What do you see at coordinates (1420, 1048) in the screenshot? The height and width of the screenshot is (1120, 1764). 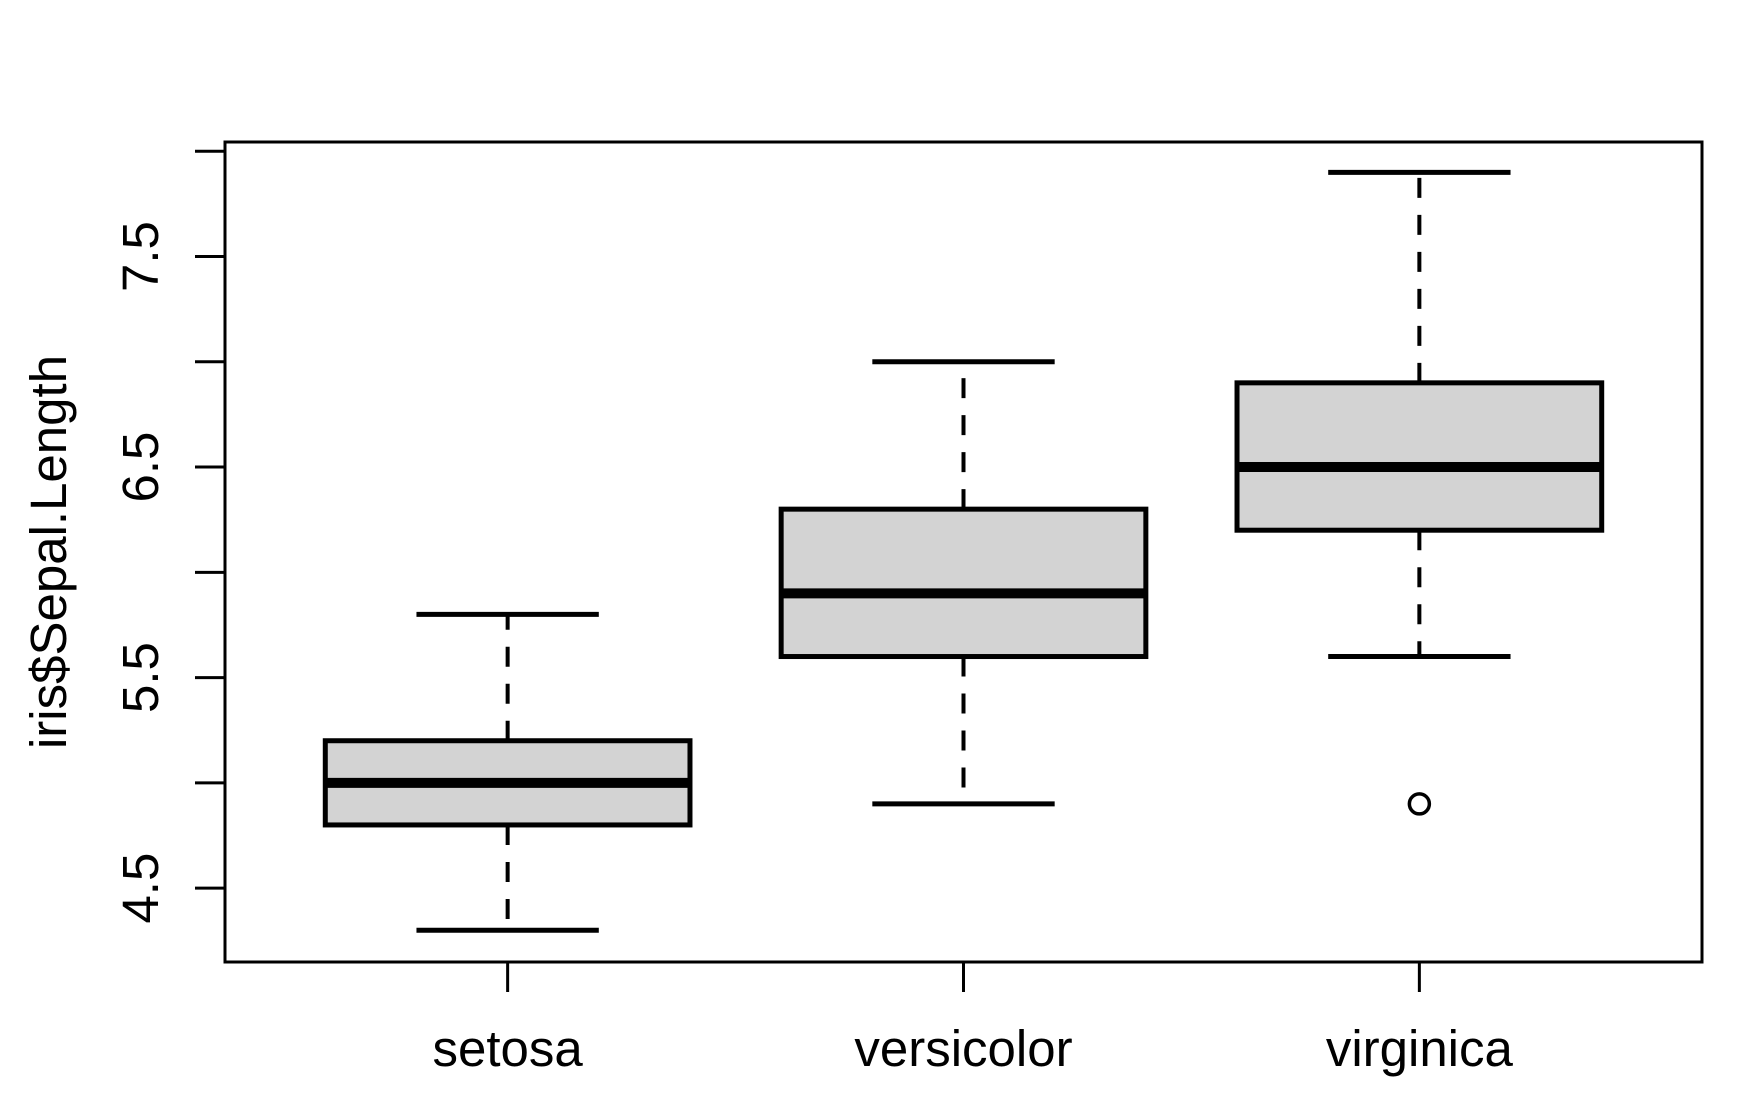 I see `x-axis-category-label: virginica` at bounding box center [1420, 1048].